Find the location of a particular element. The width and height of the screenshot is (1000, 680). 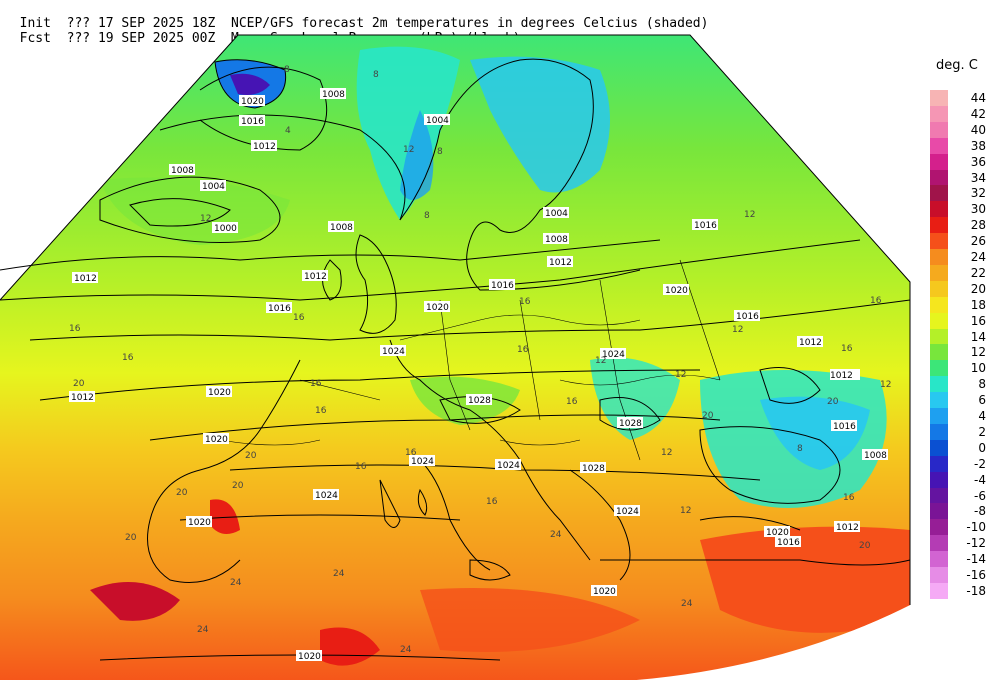

legend-label: 44 is located at coordinates (978, 98).